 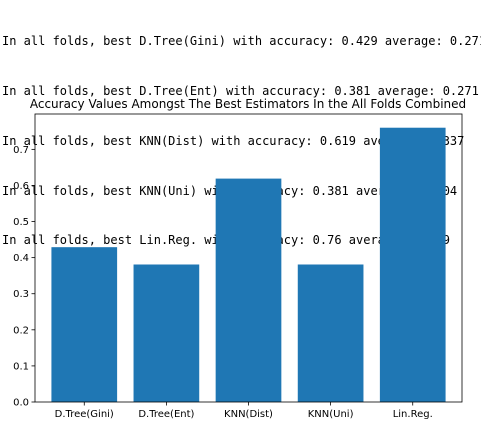 I want to click on x-tick-label: D.Tree(Gini), so click(x=84, y=414).